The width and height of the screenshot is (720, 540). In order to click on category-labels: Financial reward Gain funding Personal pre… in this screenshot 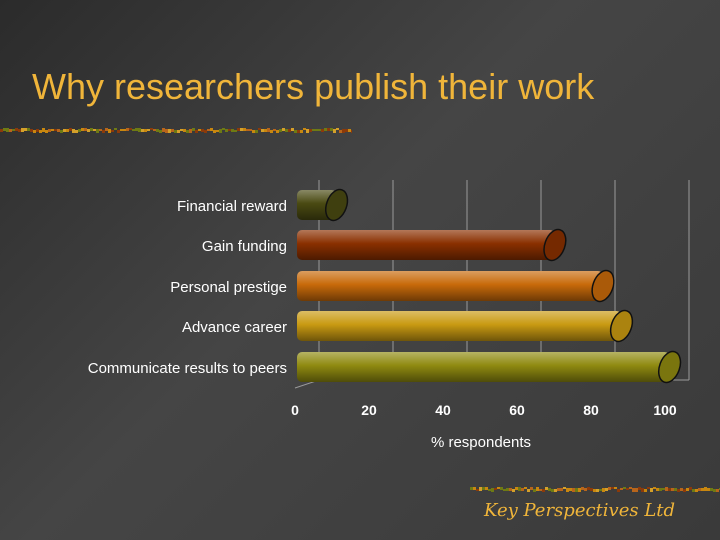, I will do `click(187, 287)`.